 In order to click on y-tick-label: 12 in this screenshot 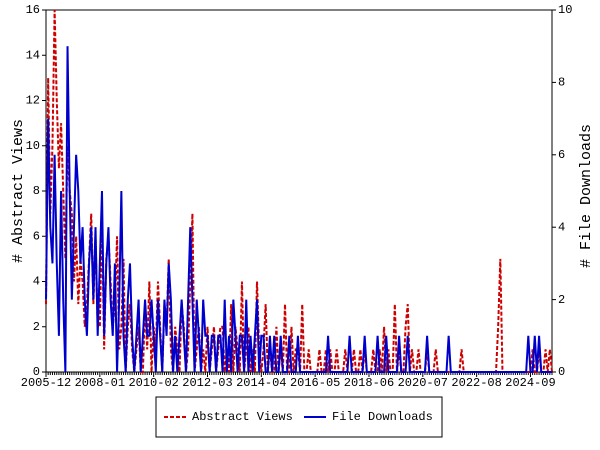, I will do `click(33, 101)`.